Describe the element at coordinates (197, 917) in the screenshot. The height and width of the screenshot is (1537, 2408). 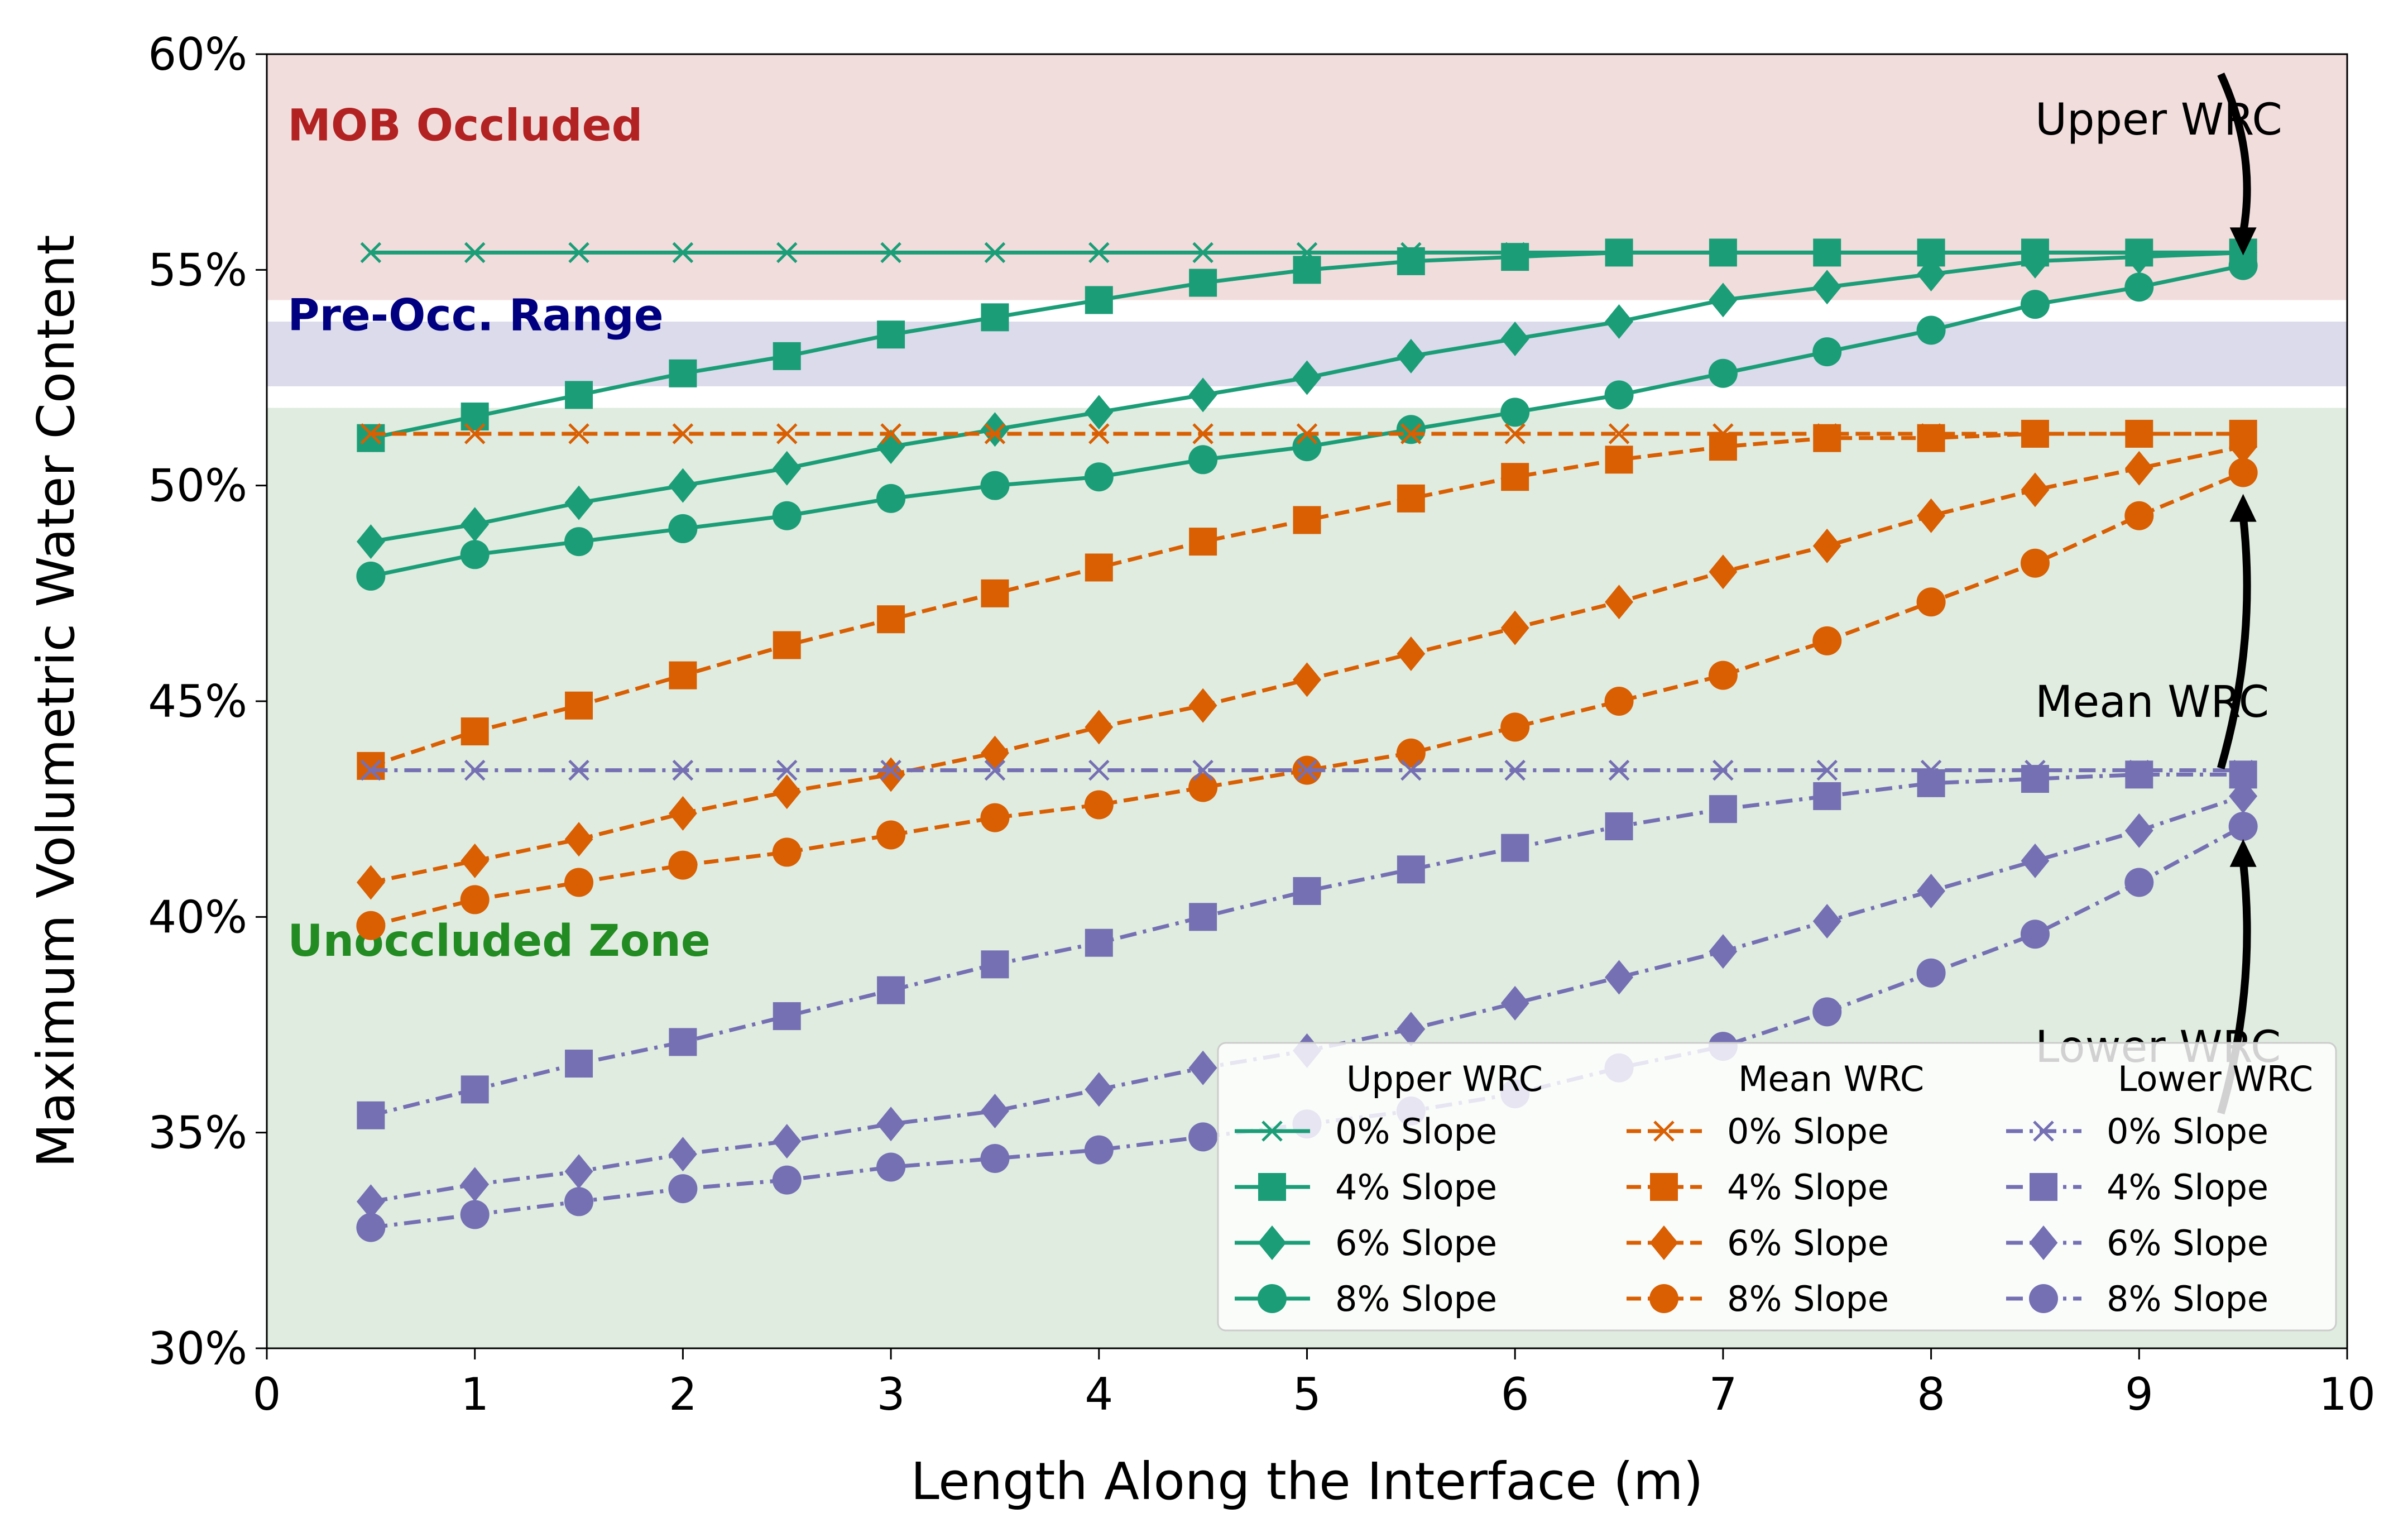
I see `y-tick-label: 40%` at that location.